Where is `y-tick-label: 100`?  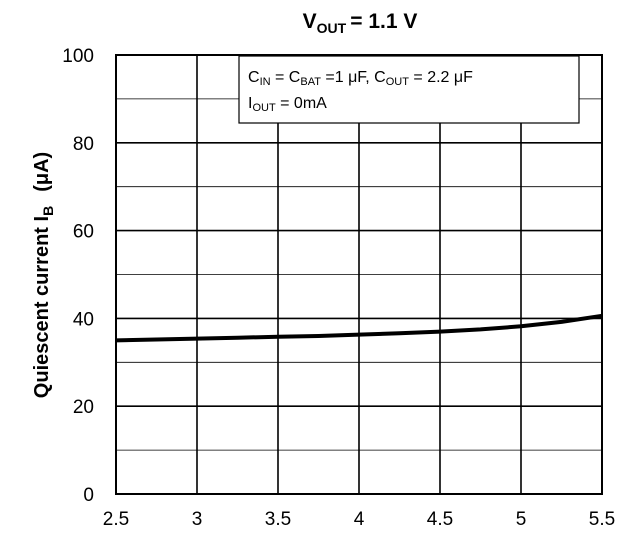 y-tick-label: 100 is located at coordinates (78, 56).